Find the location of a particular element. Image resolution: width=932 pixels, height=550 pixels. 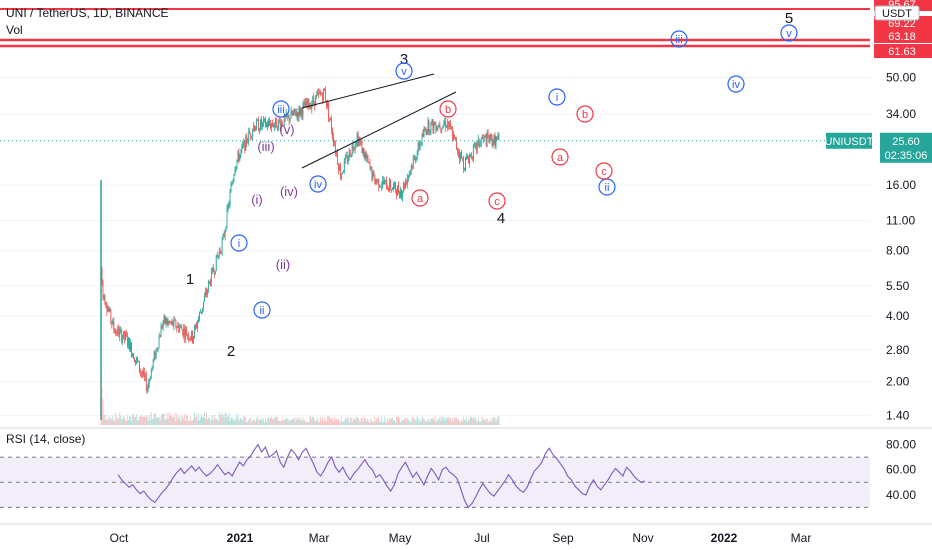

quote-badge is located at coordinates (897, 13).